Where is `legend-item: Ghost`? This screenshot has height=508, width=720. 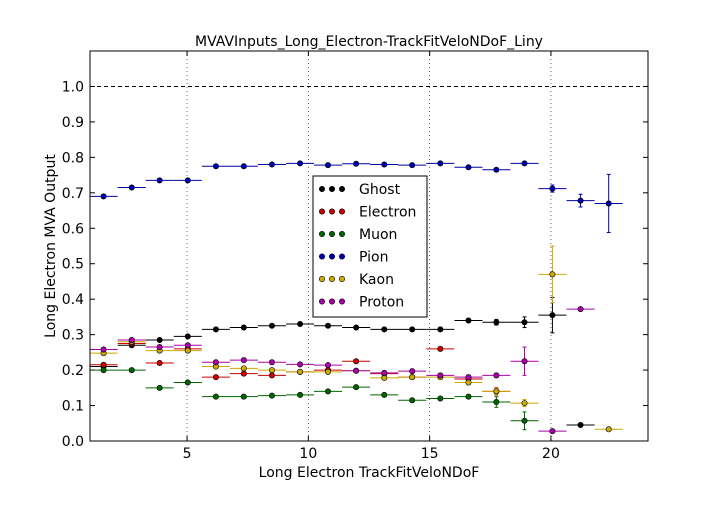 legend-item: Ghost is located at coordinates (359, 190).